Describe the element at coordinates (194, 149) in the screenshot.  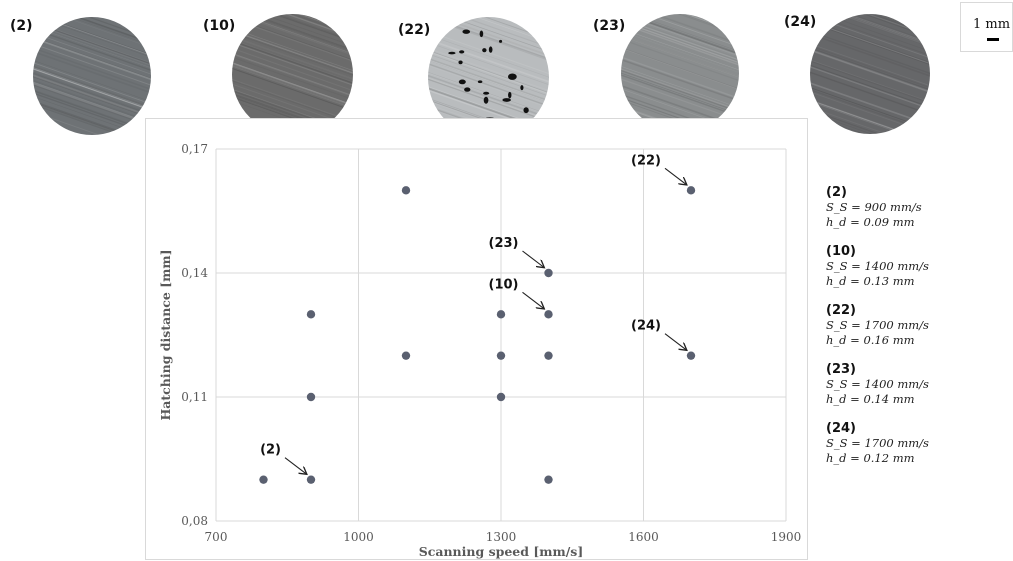
I see `y-tick-label: 0,17` at that location.